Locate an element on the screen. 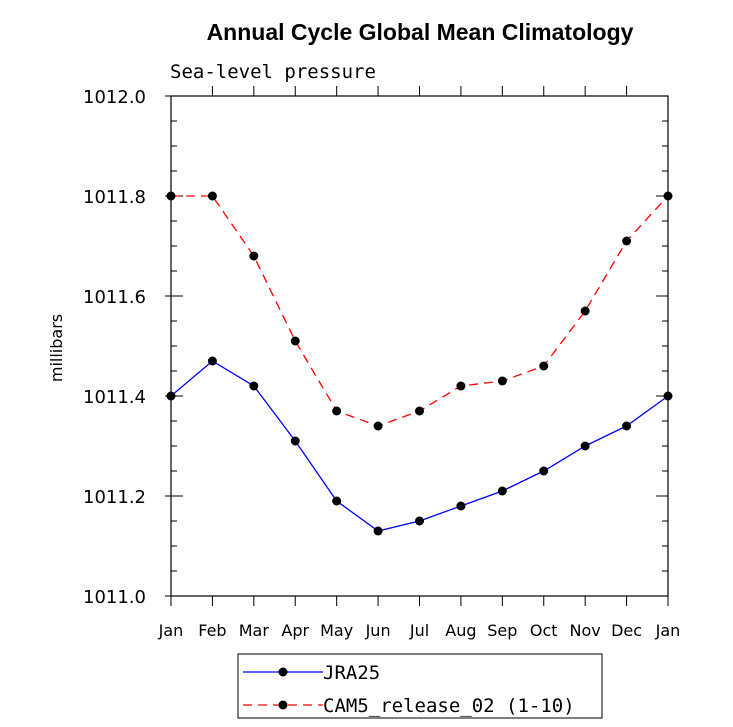  chart-title: Annual Cycle Global Mean Climatology is located at coordinates (420, 32).